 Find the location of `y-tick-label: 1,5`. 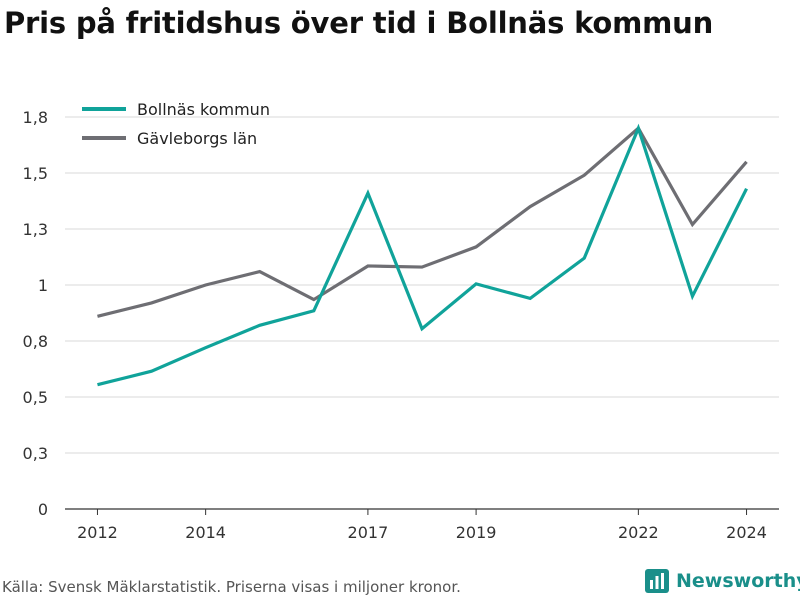

y-tick-label: 1,5 is located at coordinates (35, 173).